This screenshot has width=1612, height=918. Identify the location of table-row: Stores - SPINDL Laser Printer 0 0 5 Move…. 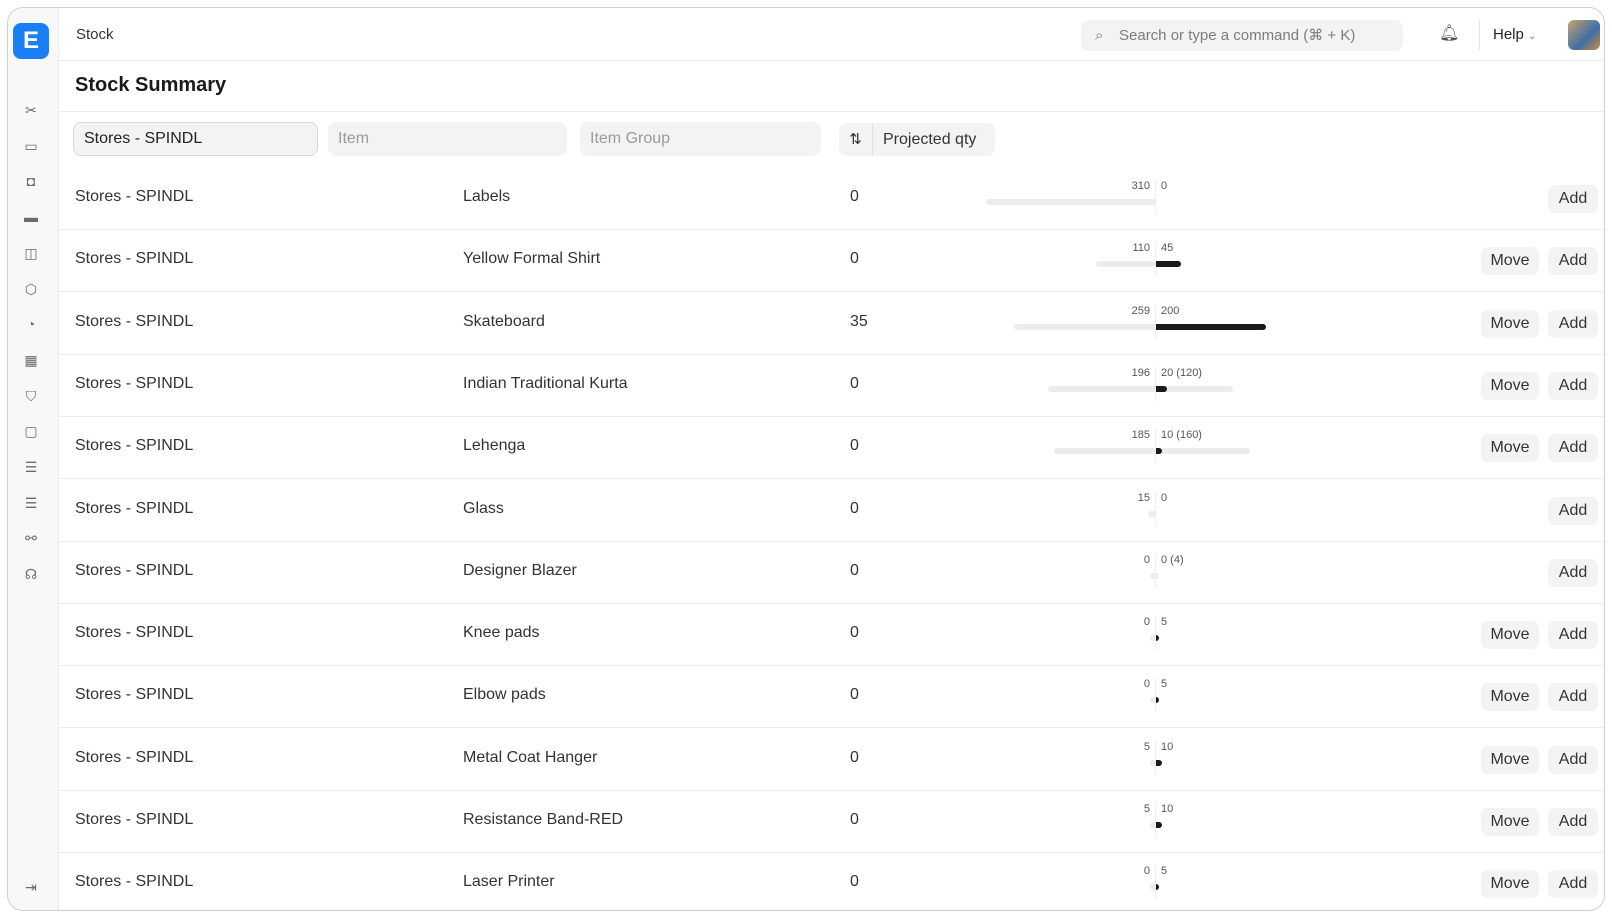
(831, 881).